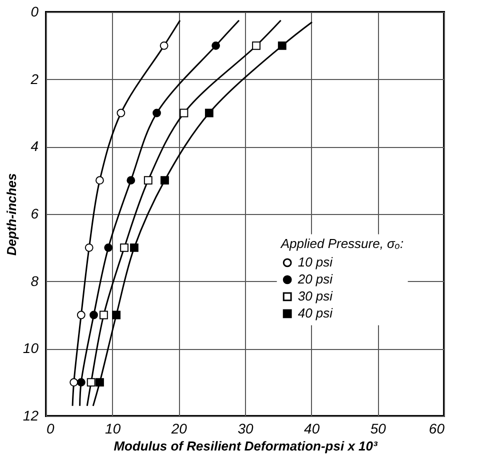 This screenshot has height=464, width=477. What do you see at coordinates (378, 428) in the screenshot?
I see `x-tick-label: 50` at bounding box center [378, 428].